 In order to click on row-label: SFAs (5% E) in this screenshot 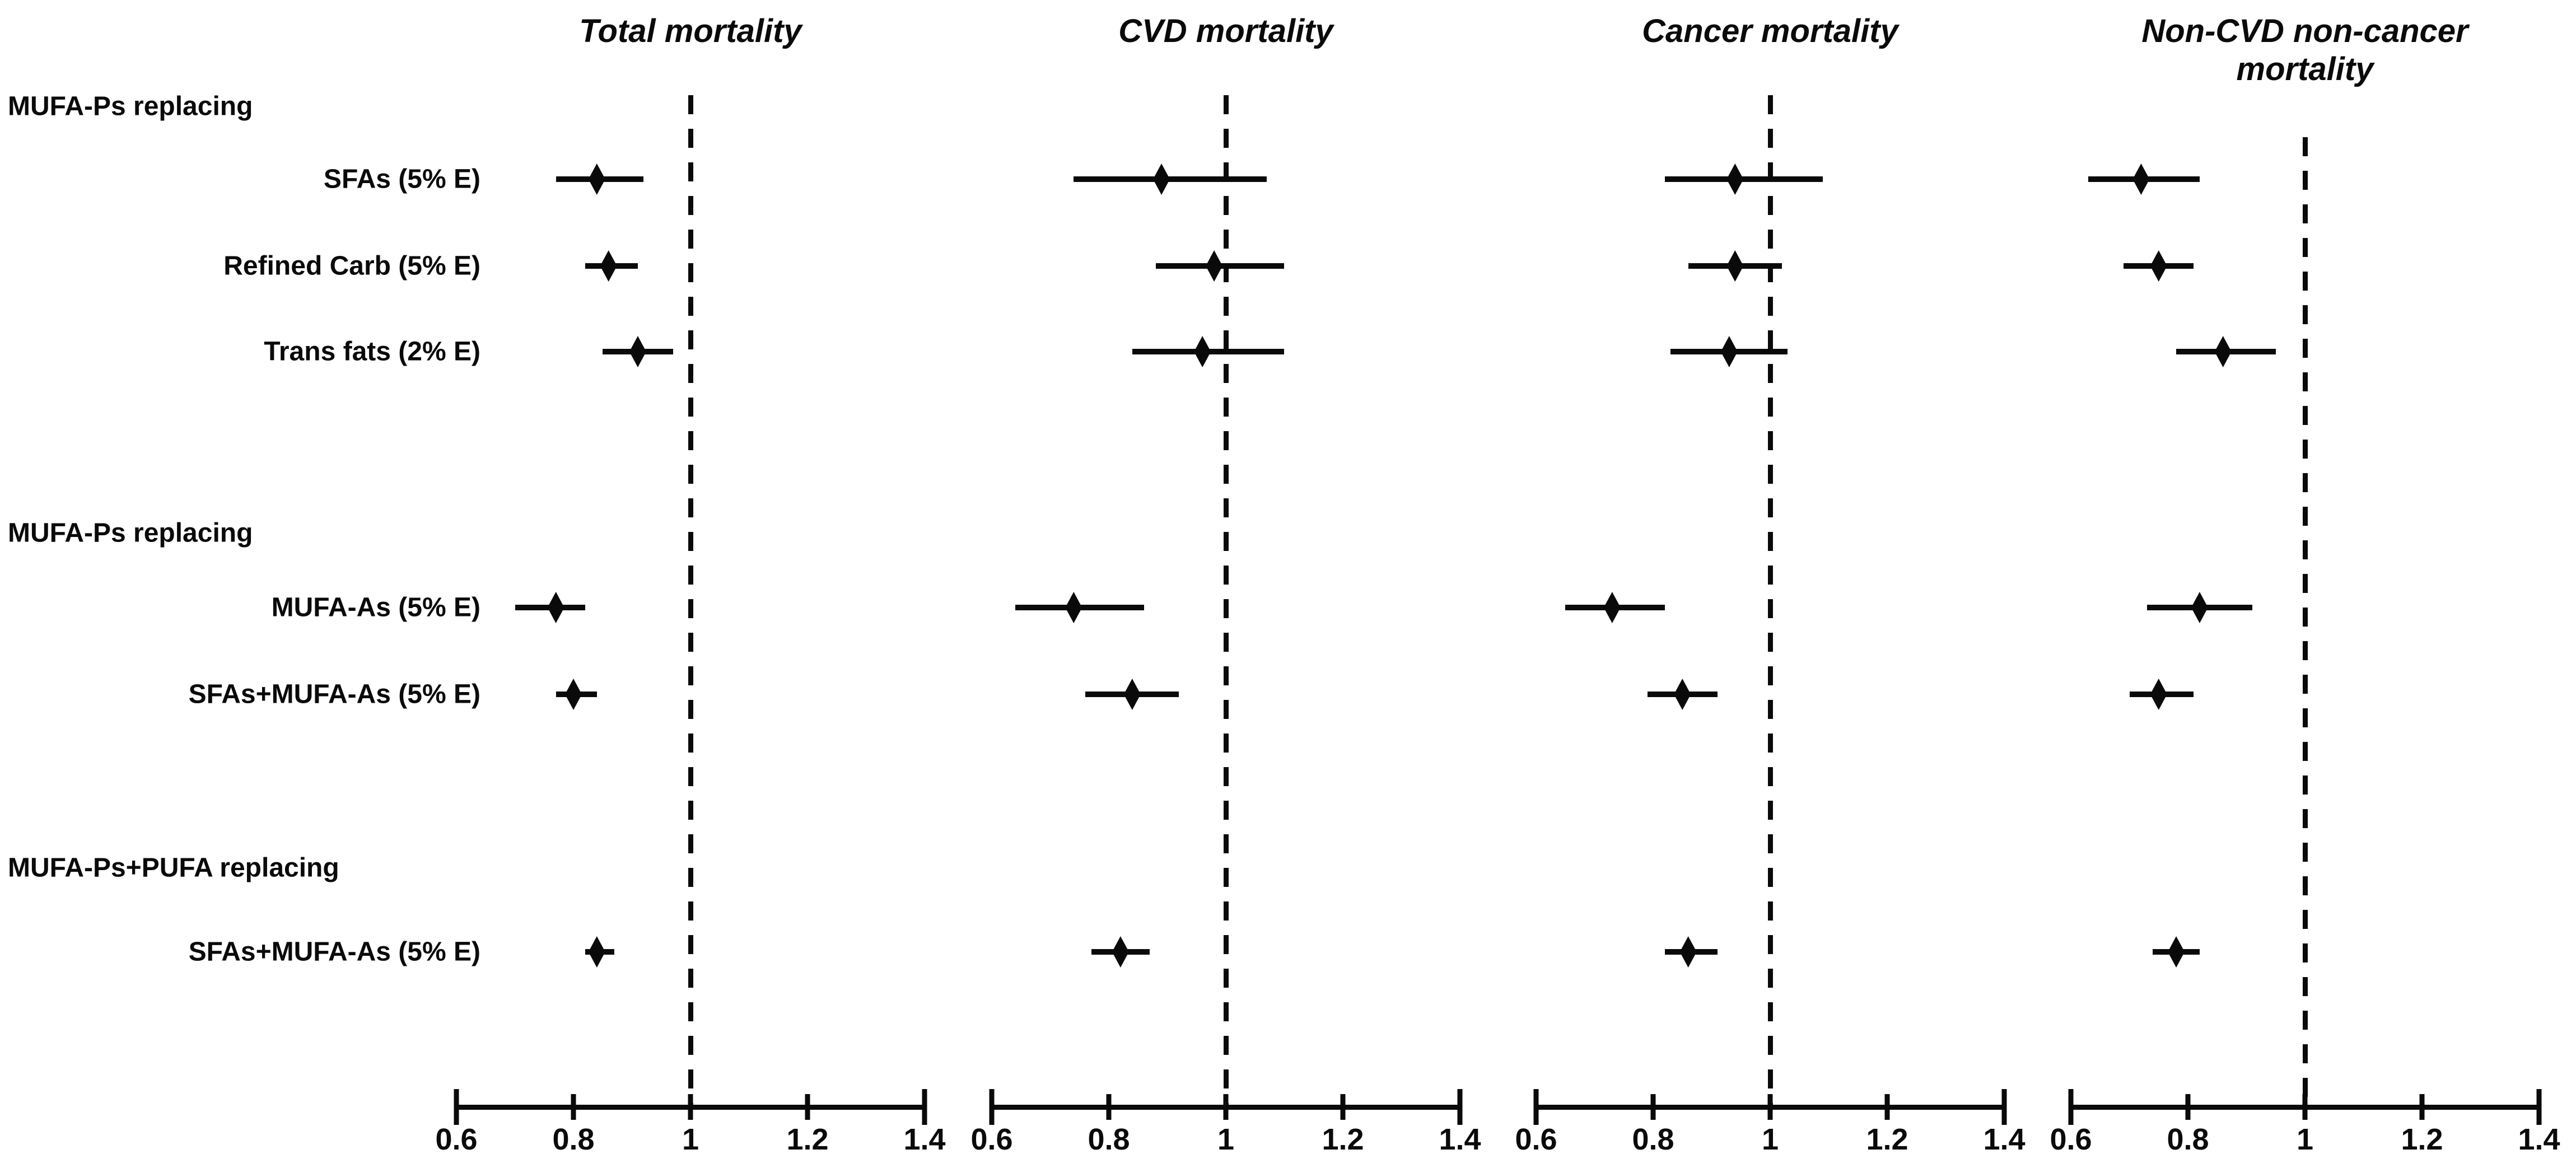, I will do `click(402, 179)`.